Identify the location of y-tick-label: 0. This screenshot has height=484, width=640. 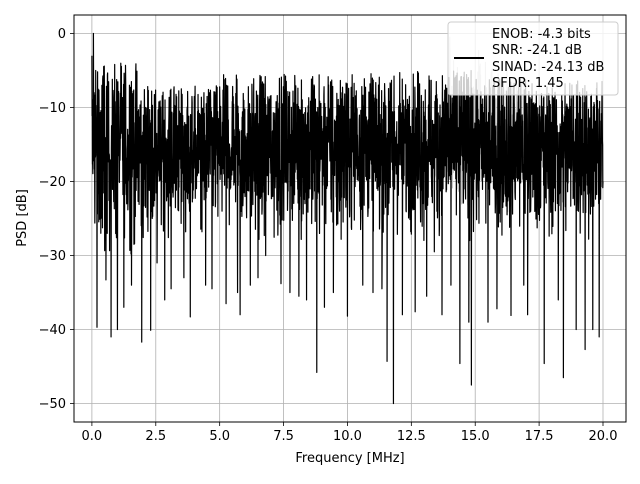
(62, 34).